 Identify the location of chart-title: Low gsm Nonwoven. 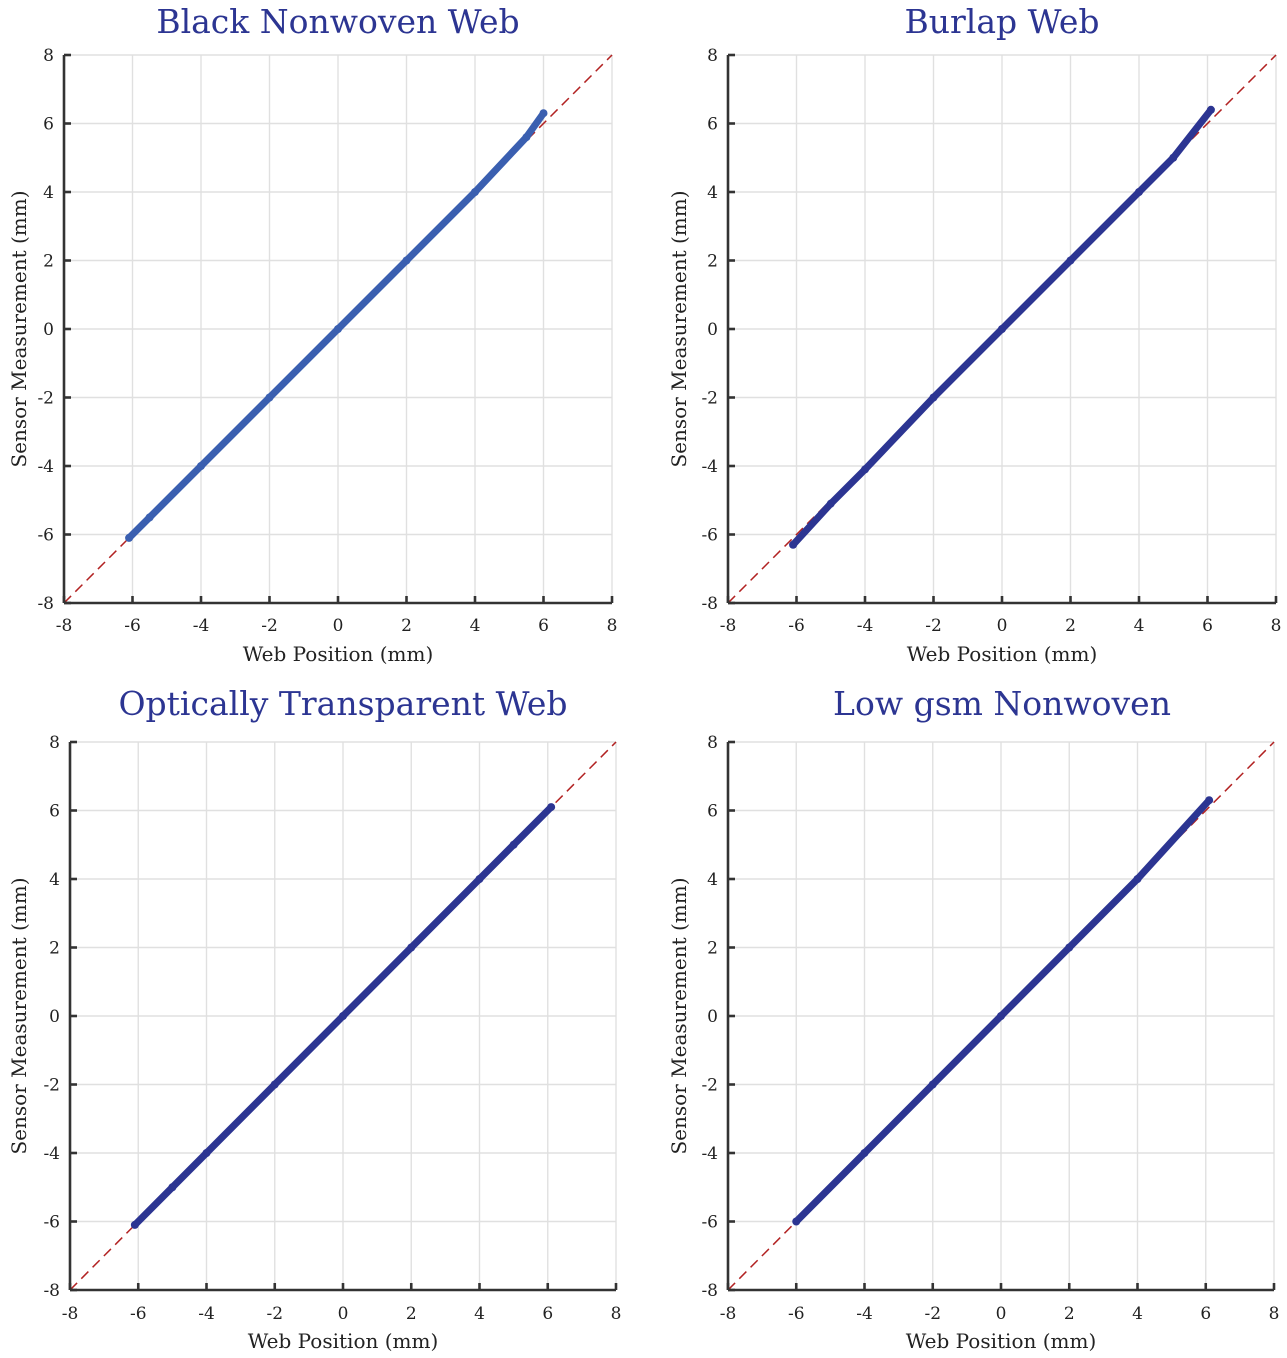
(1002, 703).